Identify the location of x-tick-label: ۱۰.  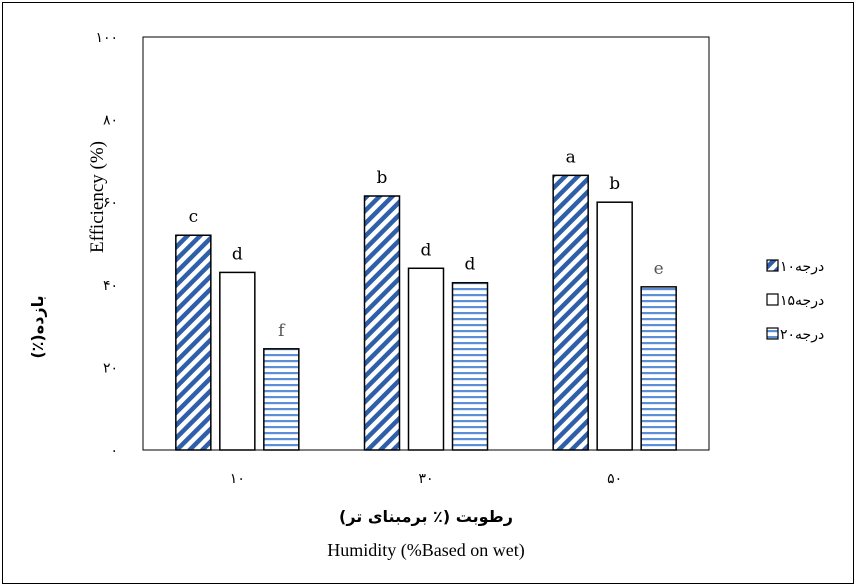
(237, 479).